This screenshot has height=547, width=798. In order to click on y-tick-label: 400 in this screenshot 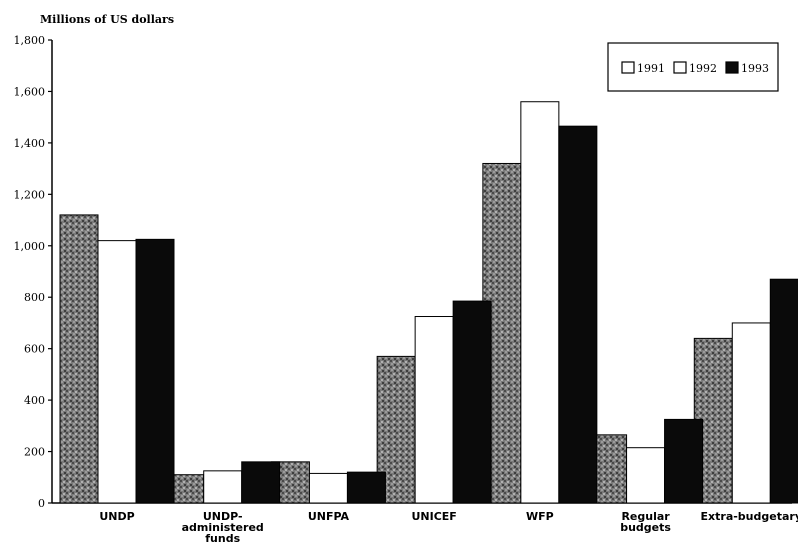, I will do `click(34, 400)`.